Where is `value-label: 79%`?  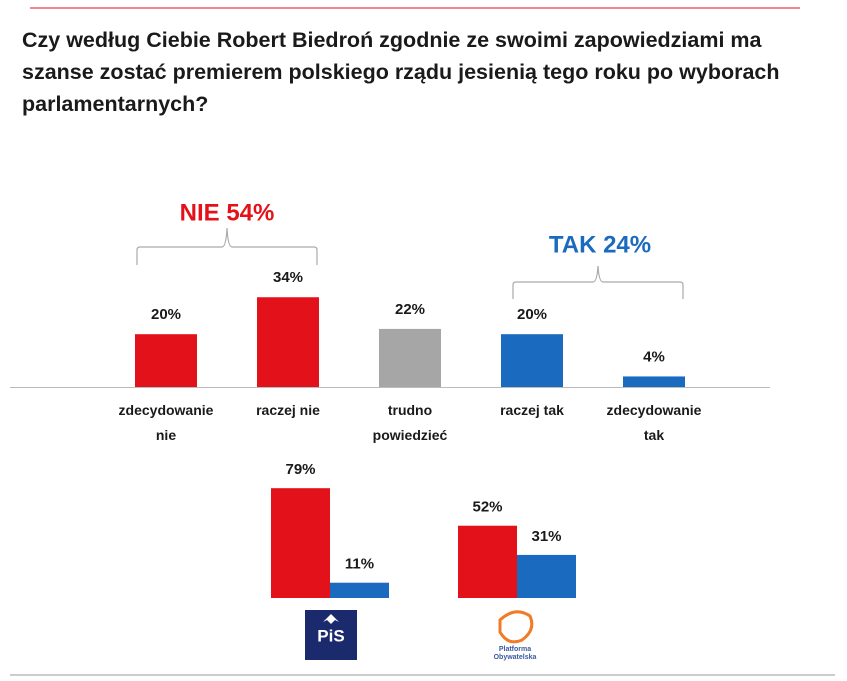 value-label: 79% is located at coordinates (300, 469).